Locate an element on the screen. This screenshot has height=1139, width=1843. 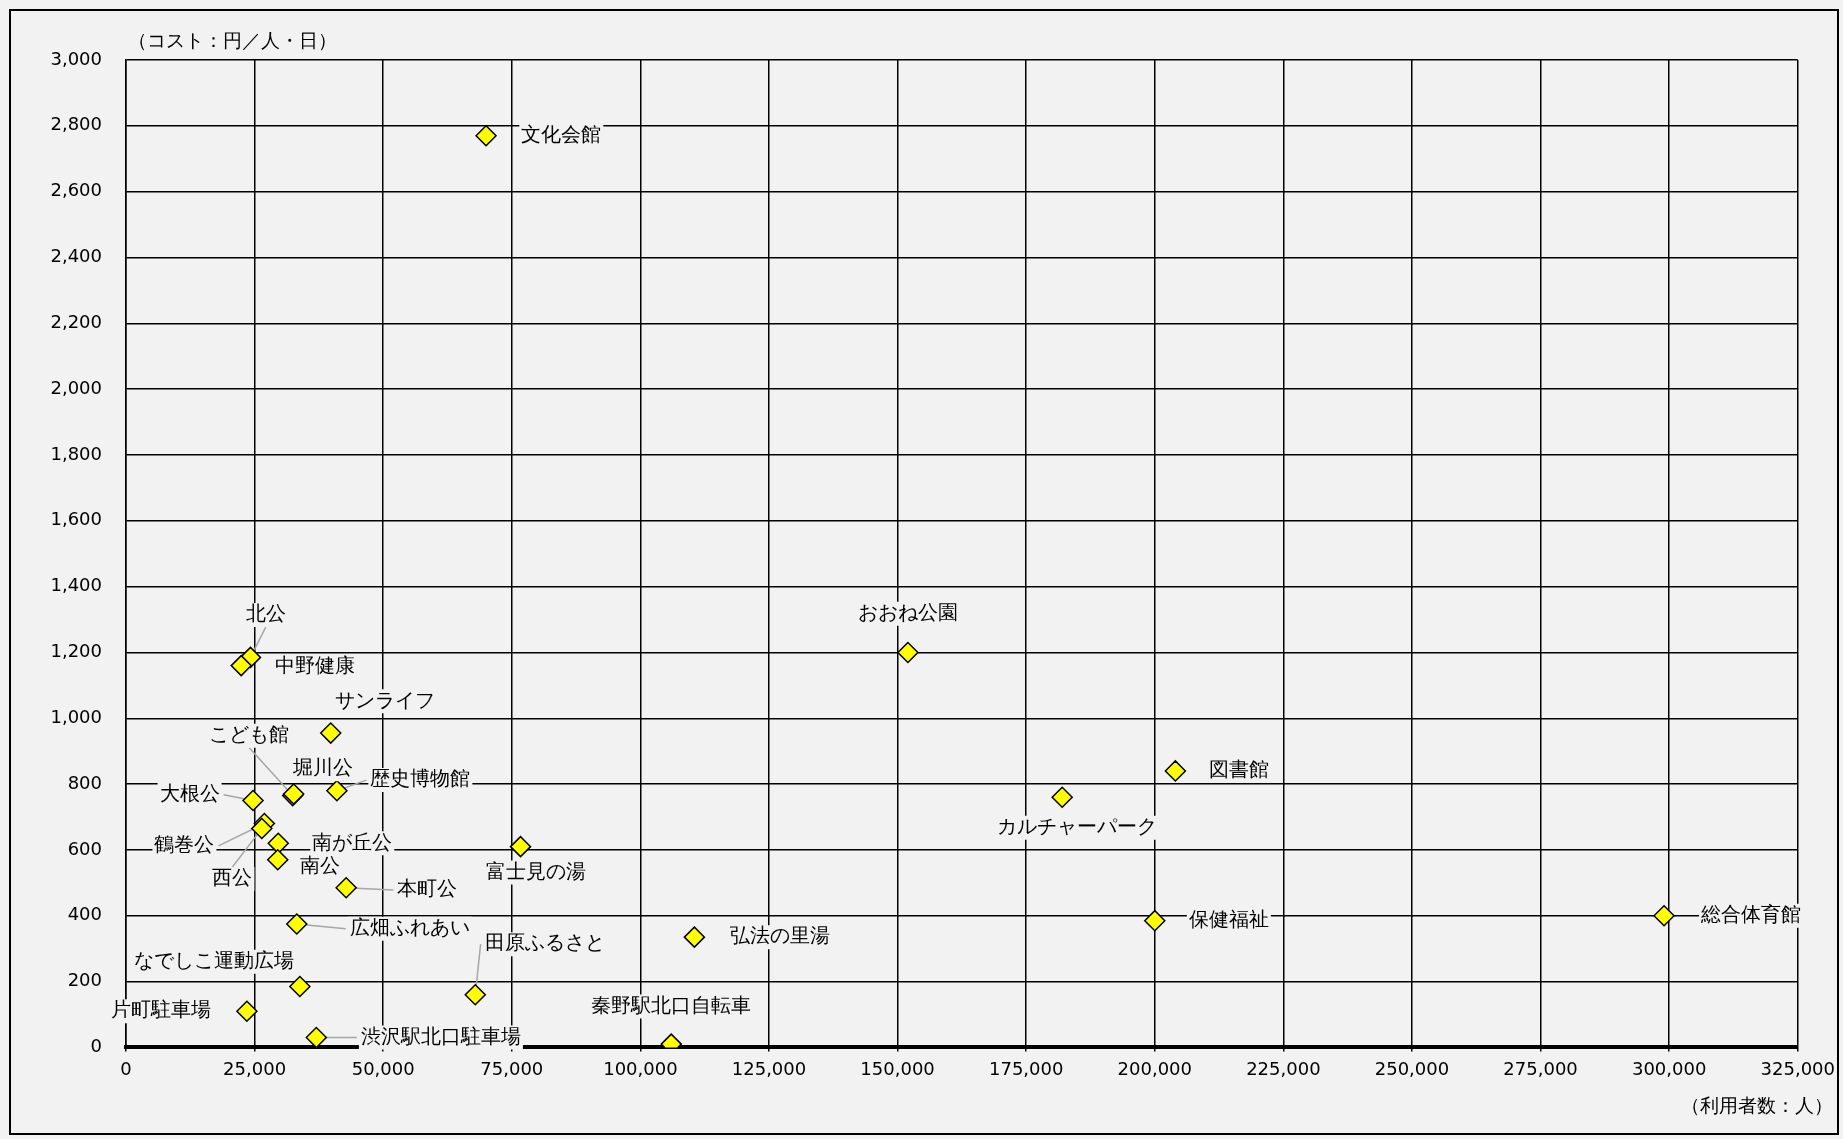
x-tick-label: 125,000 is located at coordinates (769, 1068).